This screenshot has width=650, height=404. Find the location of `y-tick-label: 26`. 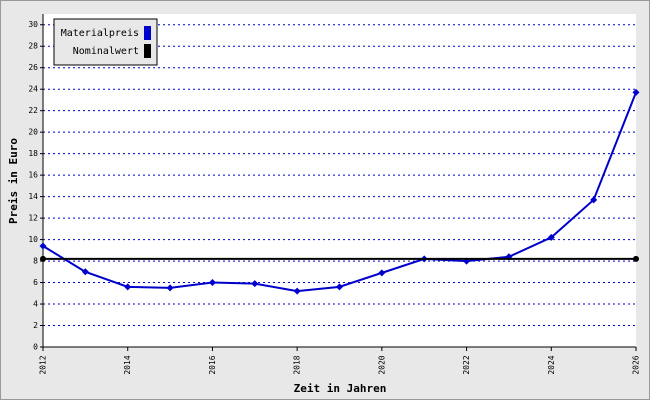

y-tick-label: 26 is located at coordinates (33, 67).